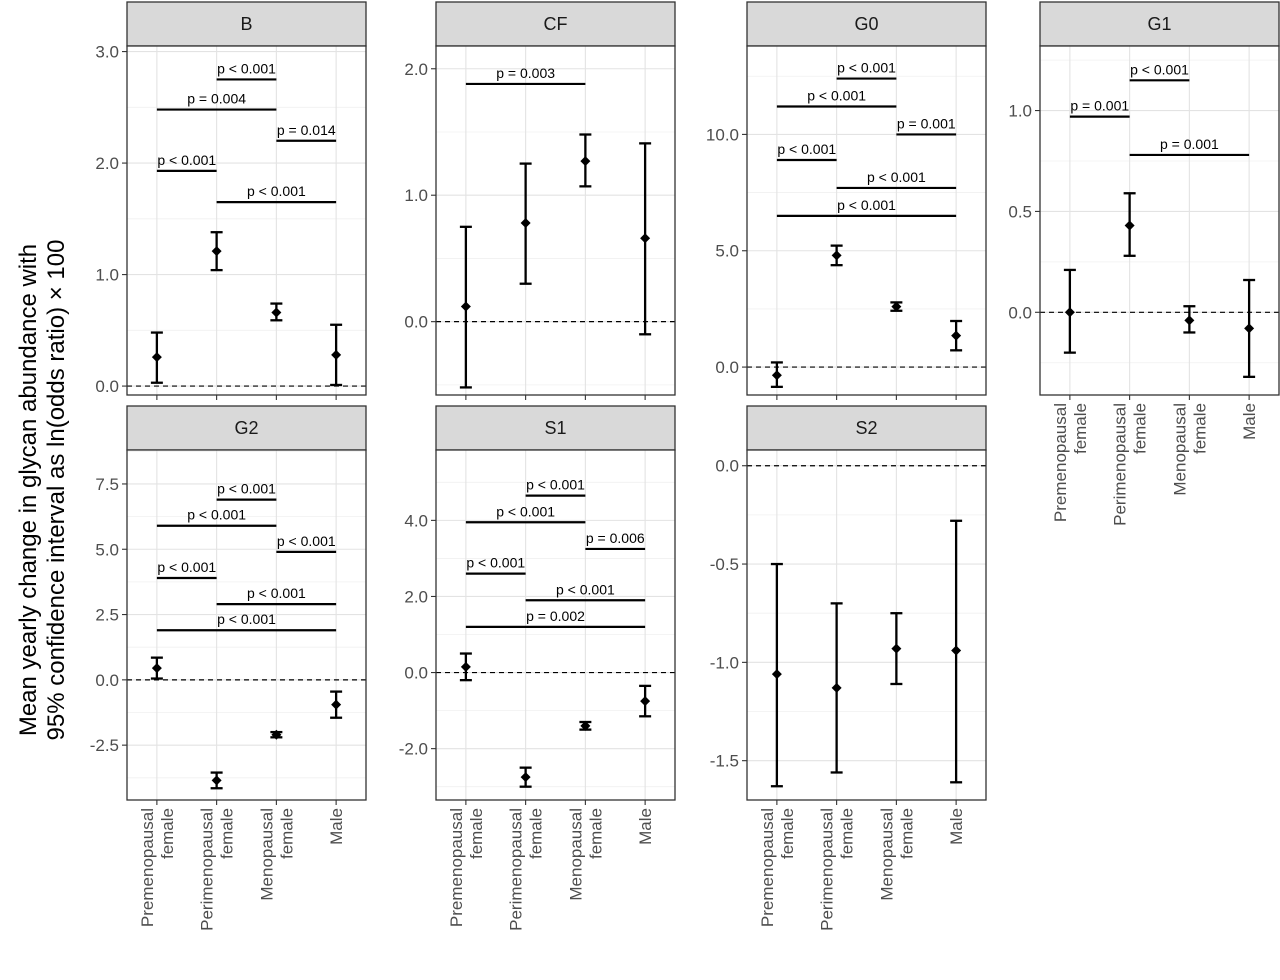 This screenshot has width=1280, height=980. What do you see at coordinates (525, 73) in the screenshot?
I see `comparison-label-CF-0: p = 0.003` at bounding box center [525, 73].